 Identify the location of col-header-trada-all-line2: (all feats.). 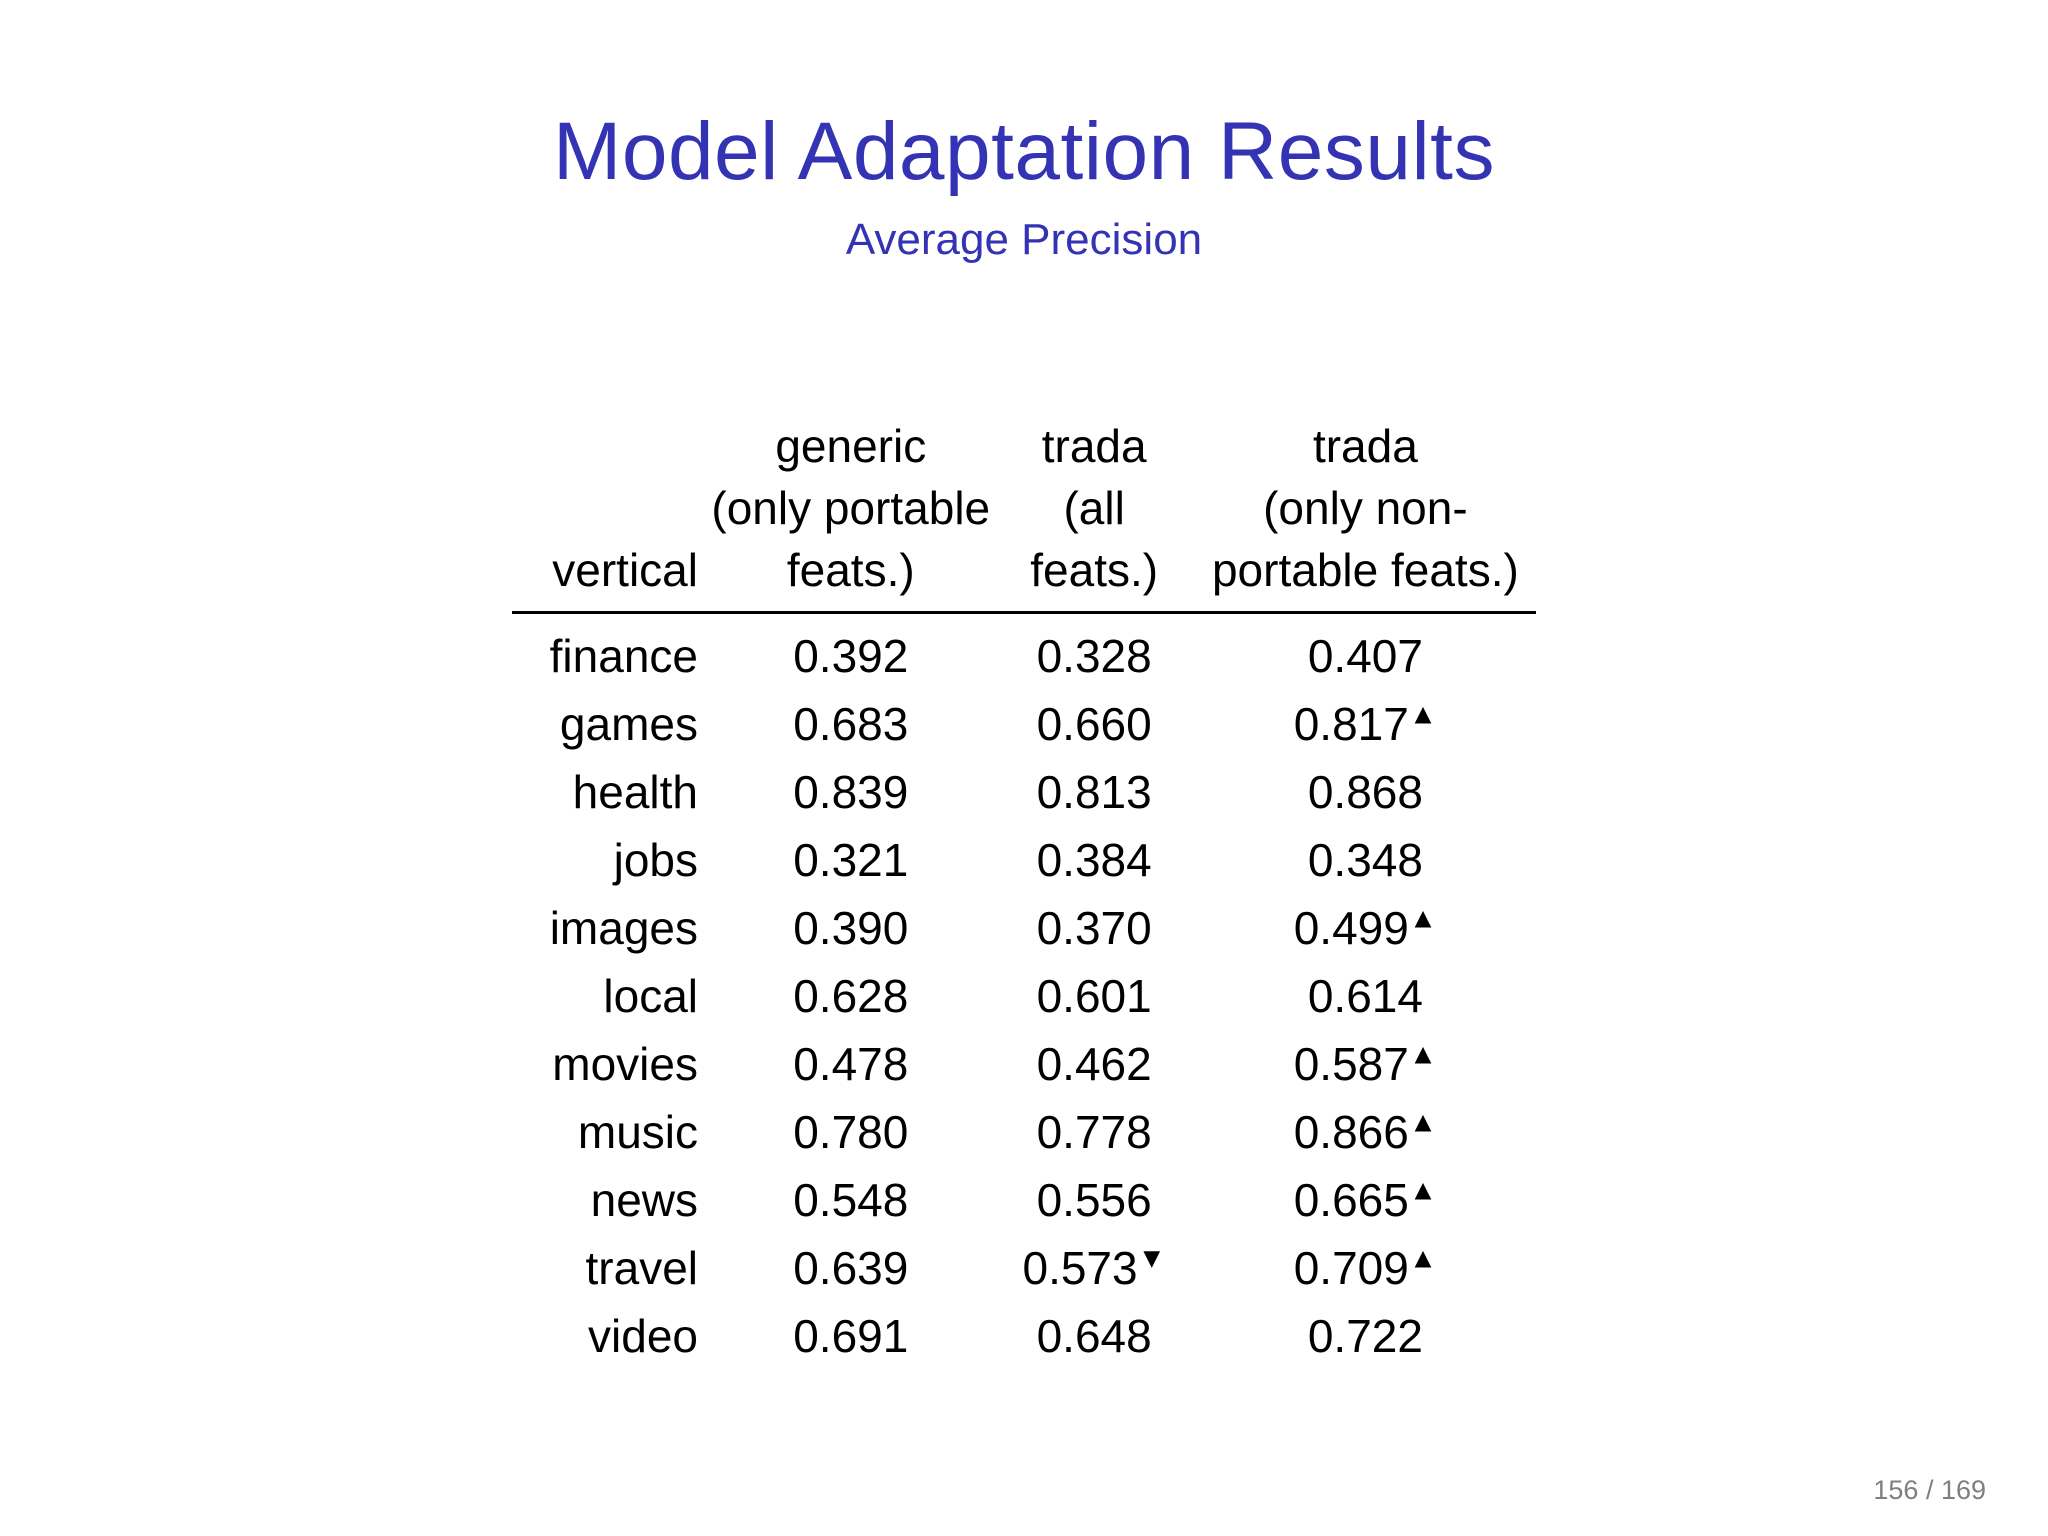
(1094, 539).